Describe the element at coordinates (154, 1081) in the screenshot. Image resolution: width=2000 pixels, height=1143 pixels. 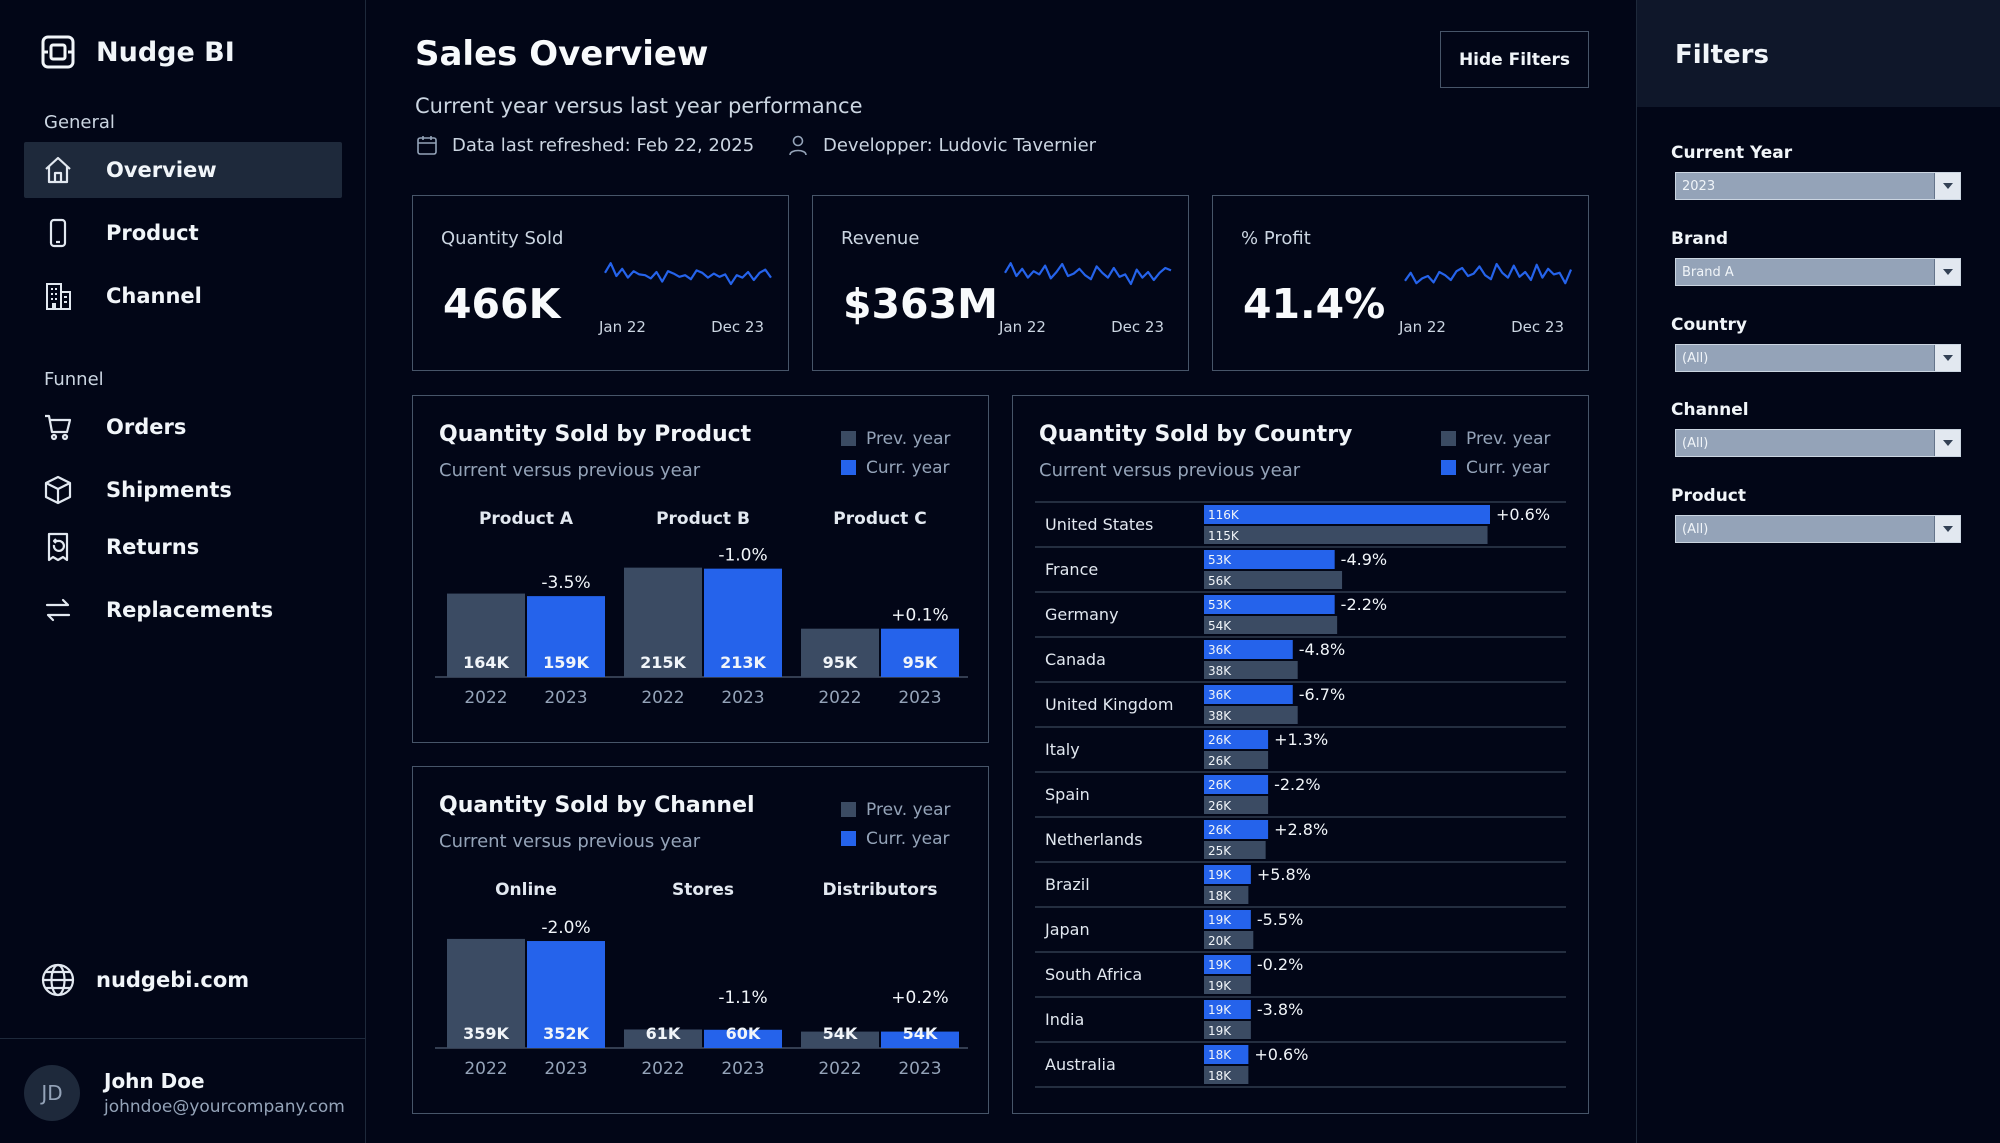
I see `user-name: John Doe` at that location.